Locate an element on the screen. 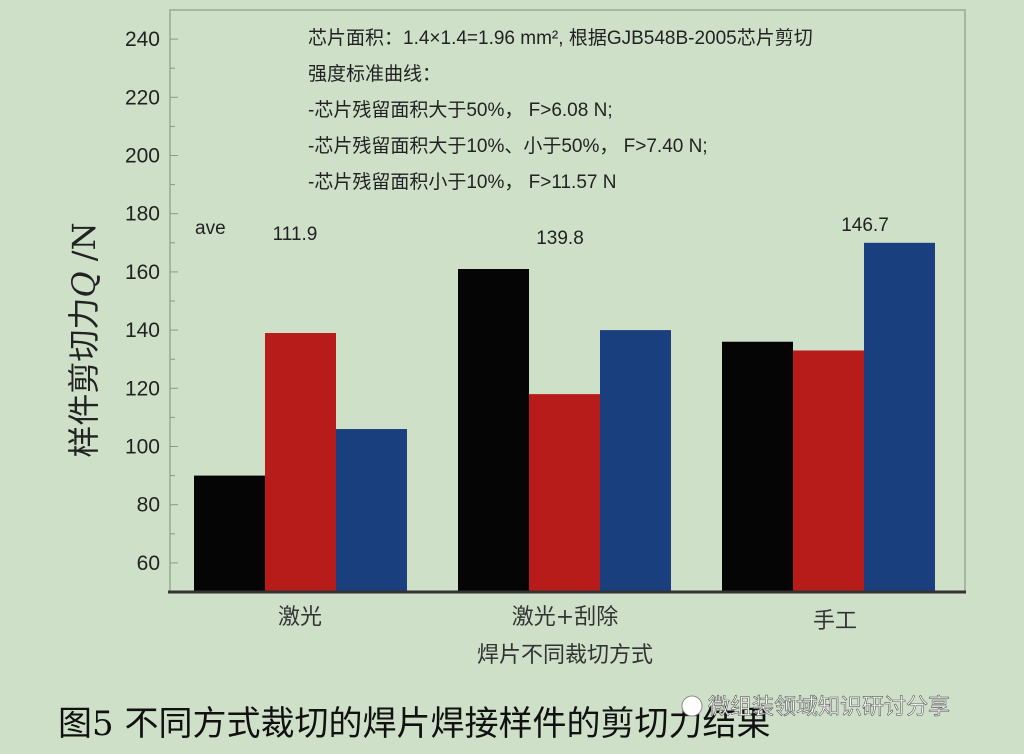 The image size is (1024, 754). y-tick-label: 180 is located at coordinates (142, 214).